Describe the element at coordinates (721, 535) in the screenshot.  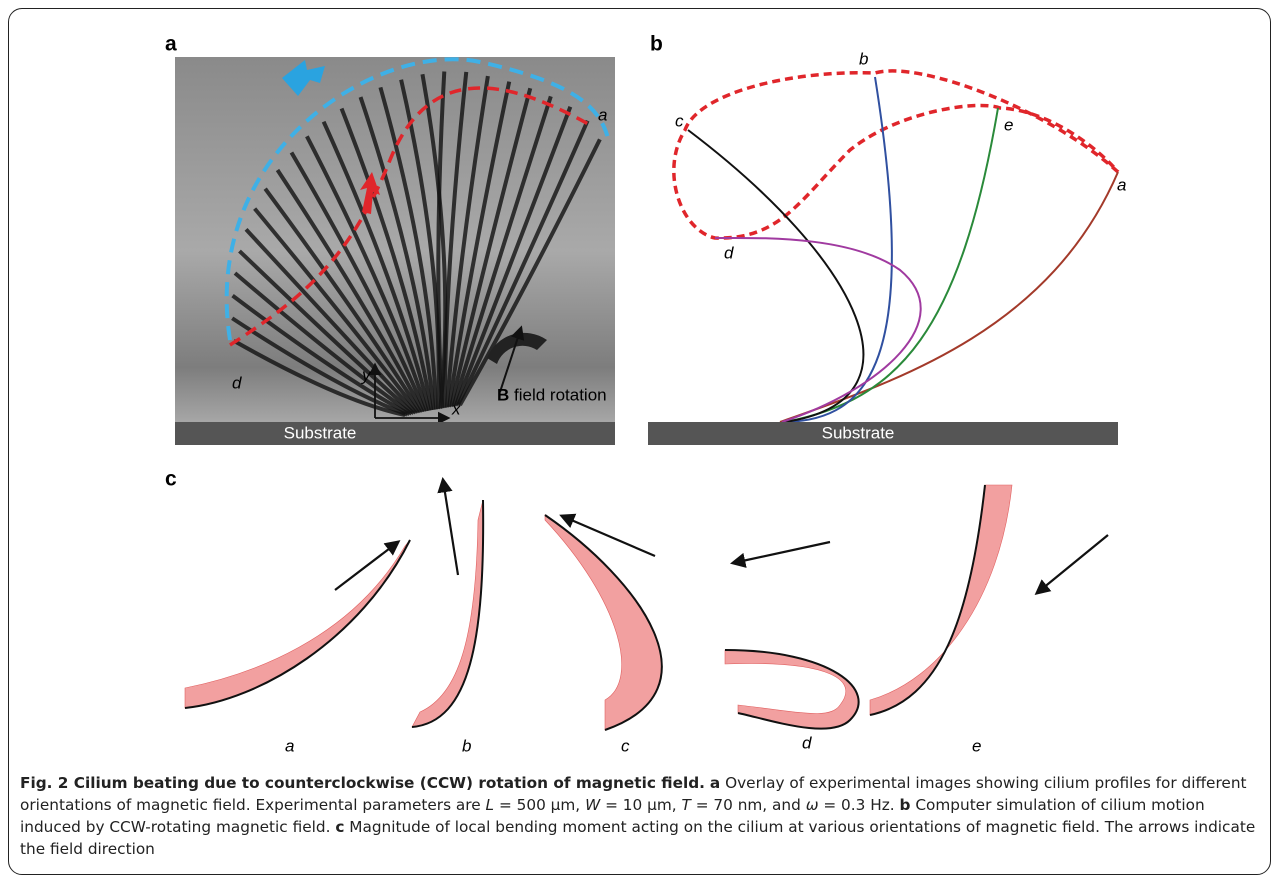
I see `field-arrows` at that location.